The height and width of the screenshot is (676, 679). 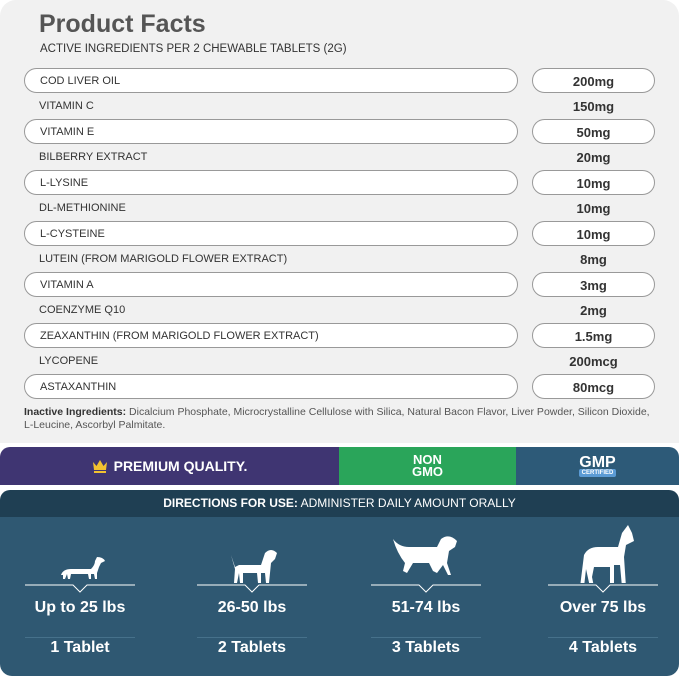 What do you see at coordinates (271, 182) in the screenshot?
I see `ingredient-name: L-LYSINE` at bounding box center [271, 182].